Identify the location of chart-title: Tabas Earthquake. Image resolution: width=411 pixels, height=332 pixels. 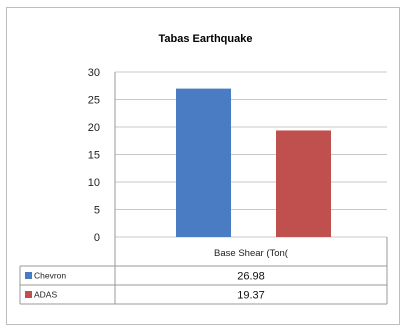
(205, 39).